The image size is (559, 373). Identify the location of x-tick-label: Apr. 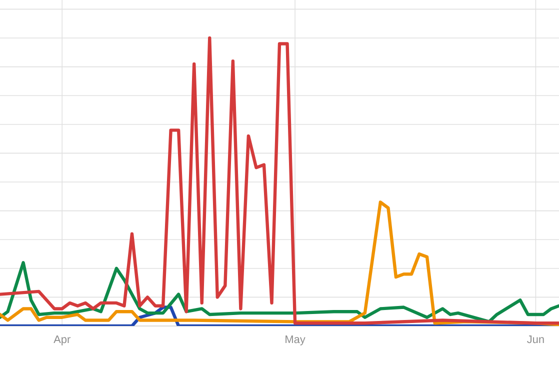
(62, 341).